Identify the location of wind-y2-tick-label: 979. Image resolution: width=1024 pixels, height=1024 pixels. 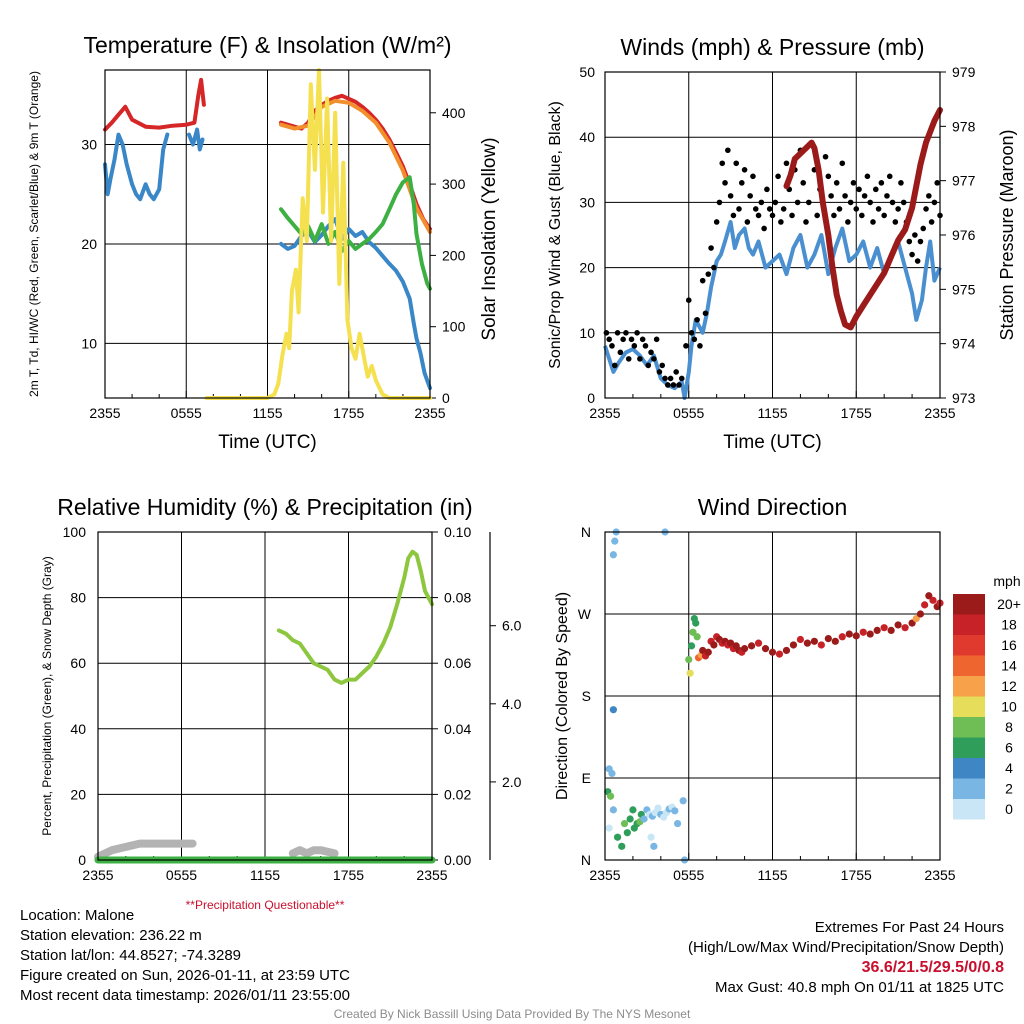
(964, 72).